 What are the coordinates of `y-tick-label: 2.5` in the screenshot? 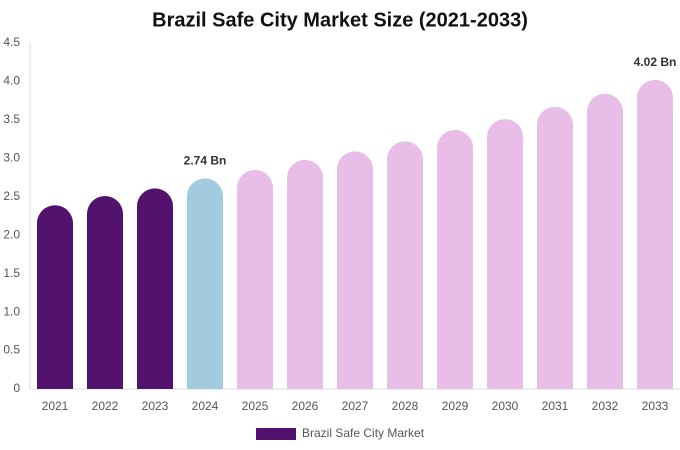 It's located at (11, 196).